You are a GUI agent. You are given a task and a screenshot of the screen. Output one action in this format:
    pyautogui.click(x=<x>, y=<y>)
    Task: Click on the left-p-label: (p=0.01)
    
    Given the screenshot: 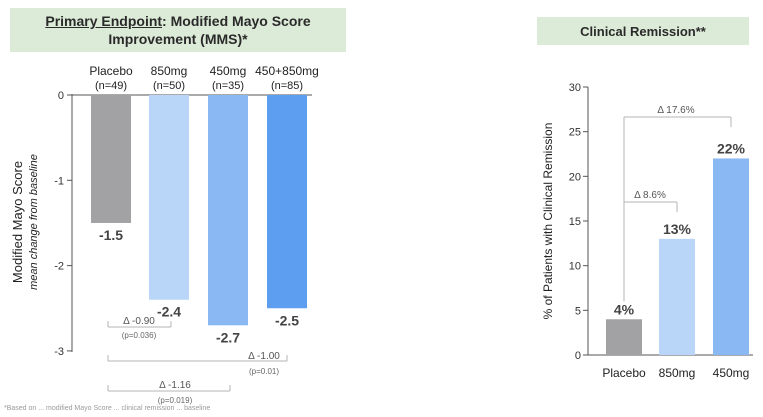 What is the action you would take?
    pyautogui.click(x=264, y=371)
    